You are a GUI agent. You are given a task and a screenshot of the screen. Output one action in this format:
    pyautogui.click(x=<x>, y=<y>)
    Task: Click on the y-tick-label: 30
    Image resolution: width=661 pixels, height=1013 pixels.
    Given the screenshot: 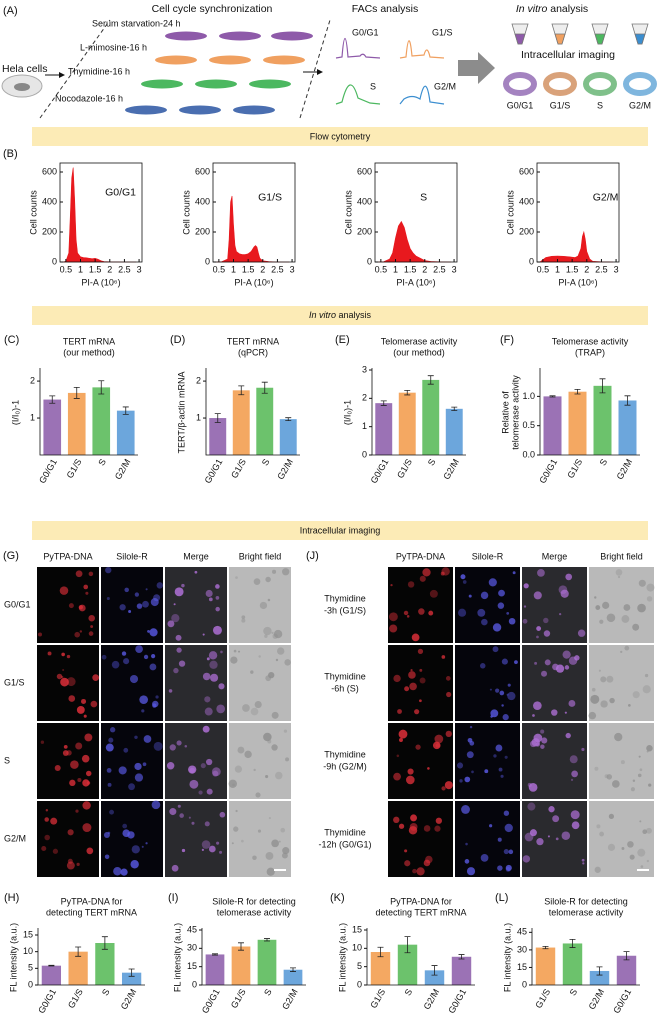 What is the action you would take?
    pyautogui.click(x=522, y=949)
    